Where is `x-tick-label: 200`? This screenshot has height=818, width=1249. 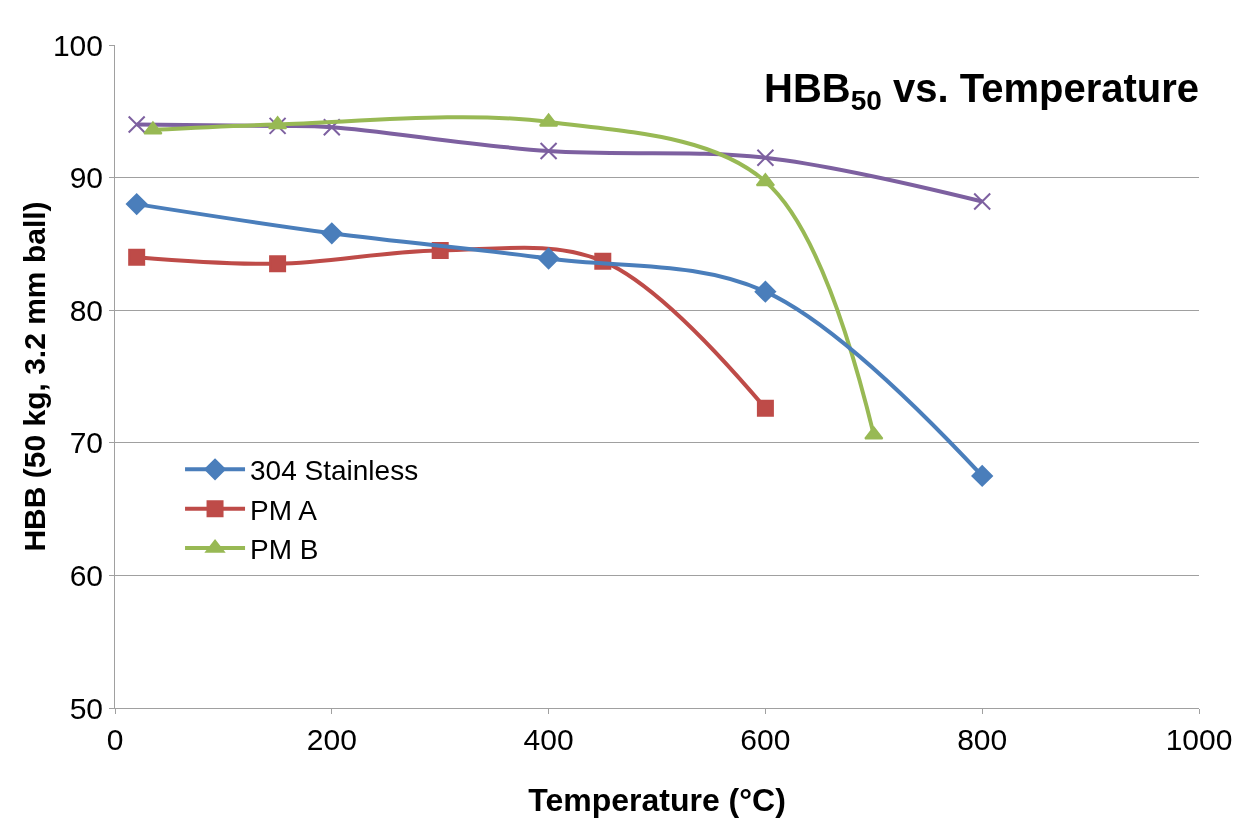 x-tick-label: 200 is located at coordinates (331, 739).